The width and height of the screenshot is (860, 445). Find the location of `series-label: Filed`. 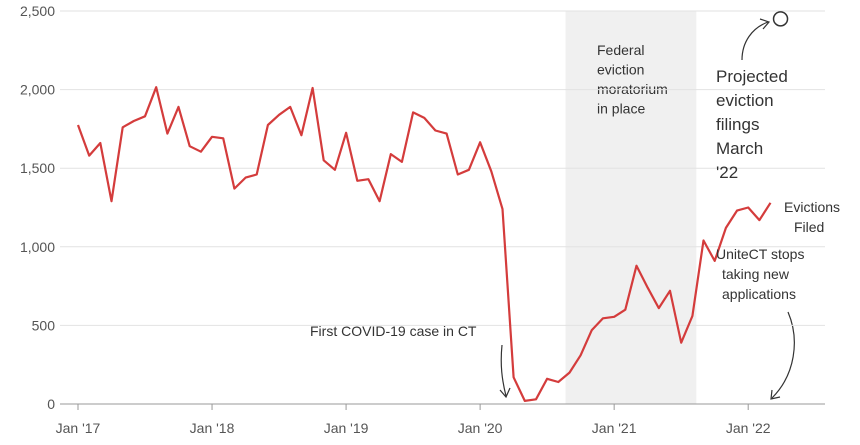

series-label: Filed is located at coordinates (809, 227).